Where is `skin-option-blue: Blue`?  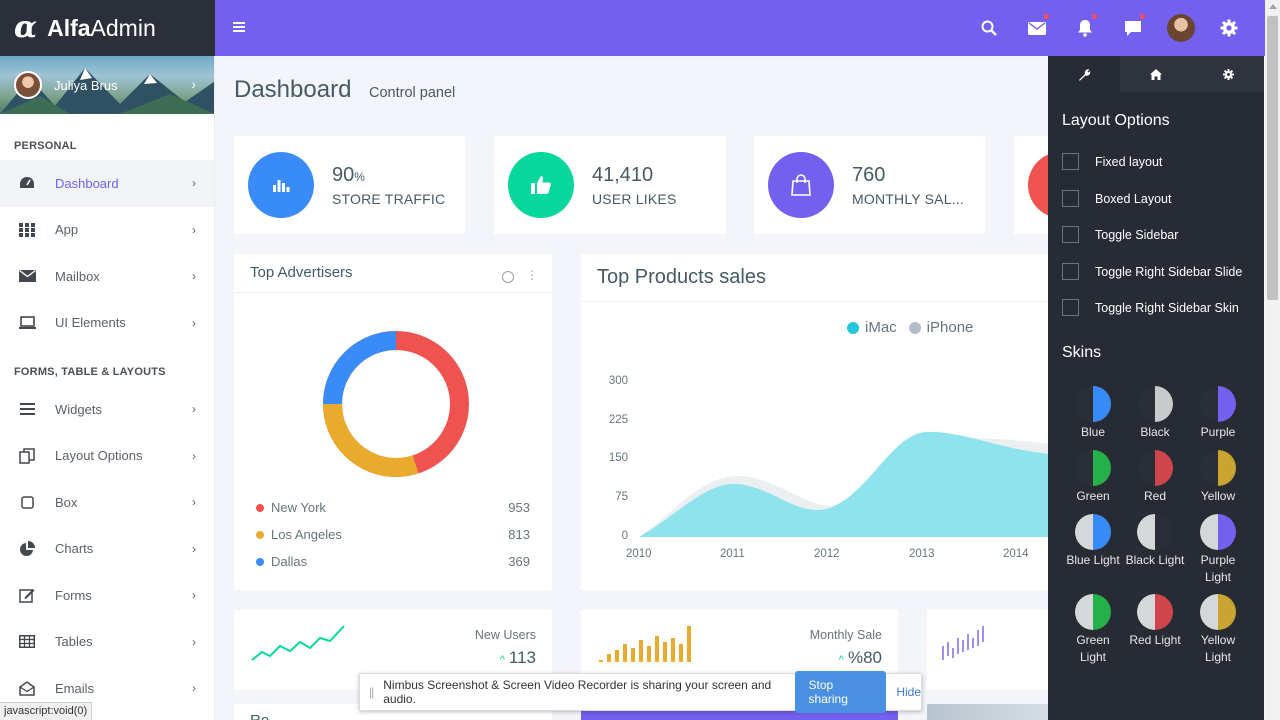
skin-option-blue: Blue is located at coordinates (1093, 413).